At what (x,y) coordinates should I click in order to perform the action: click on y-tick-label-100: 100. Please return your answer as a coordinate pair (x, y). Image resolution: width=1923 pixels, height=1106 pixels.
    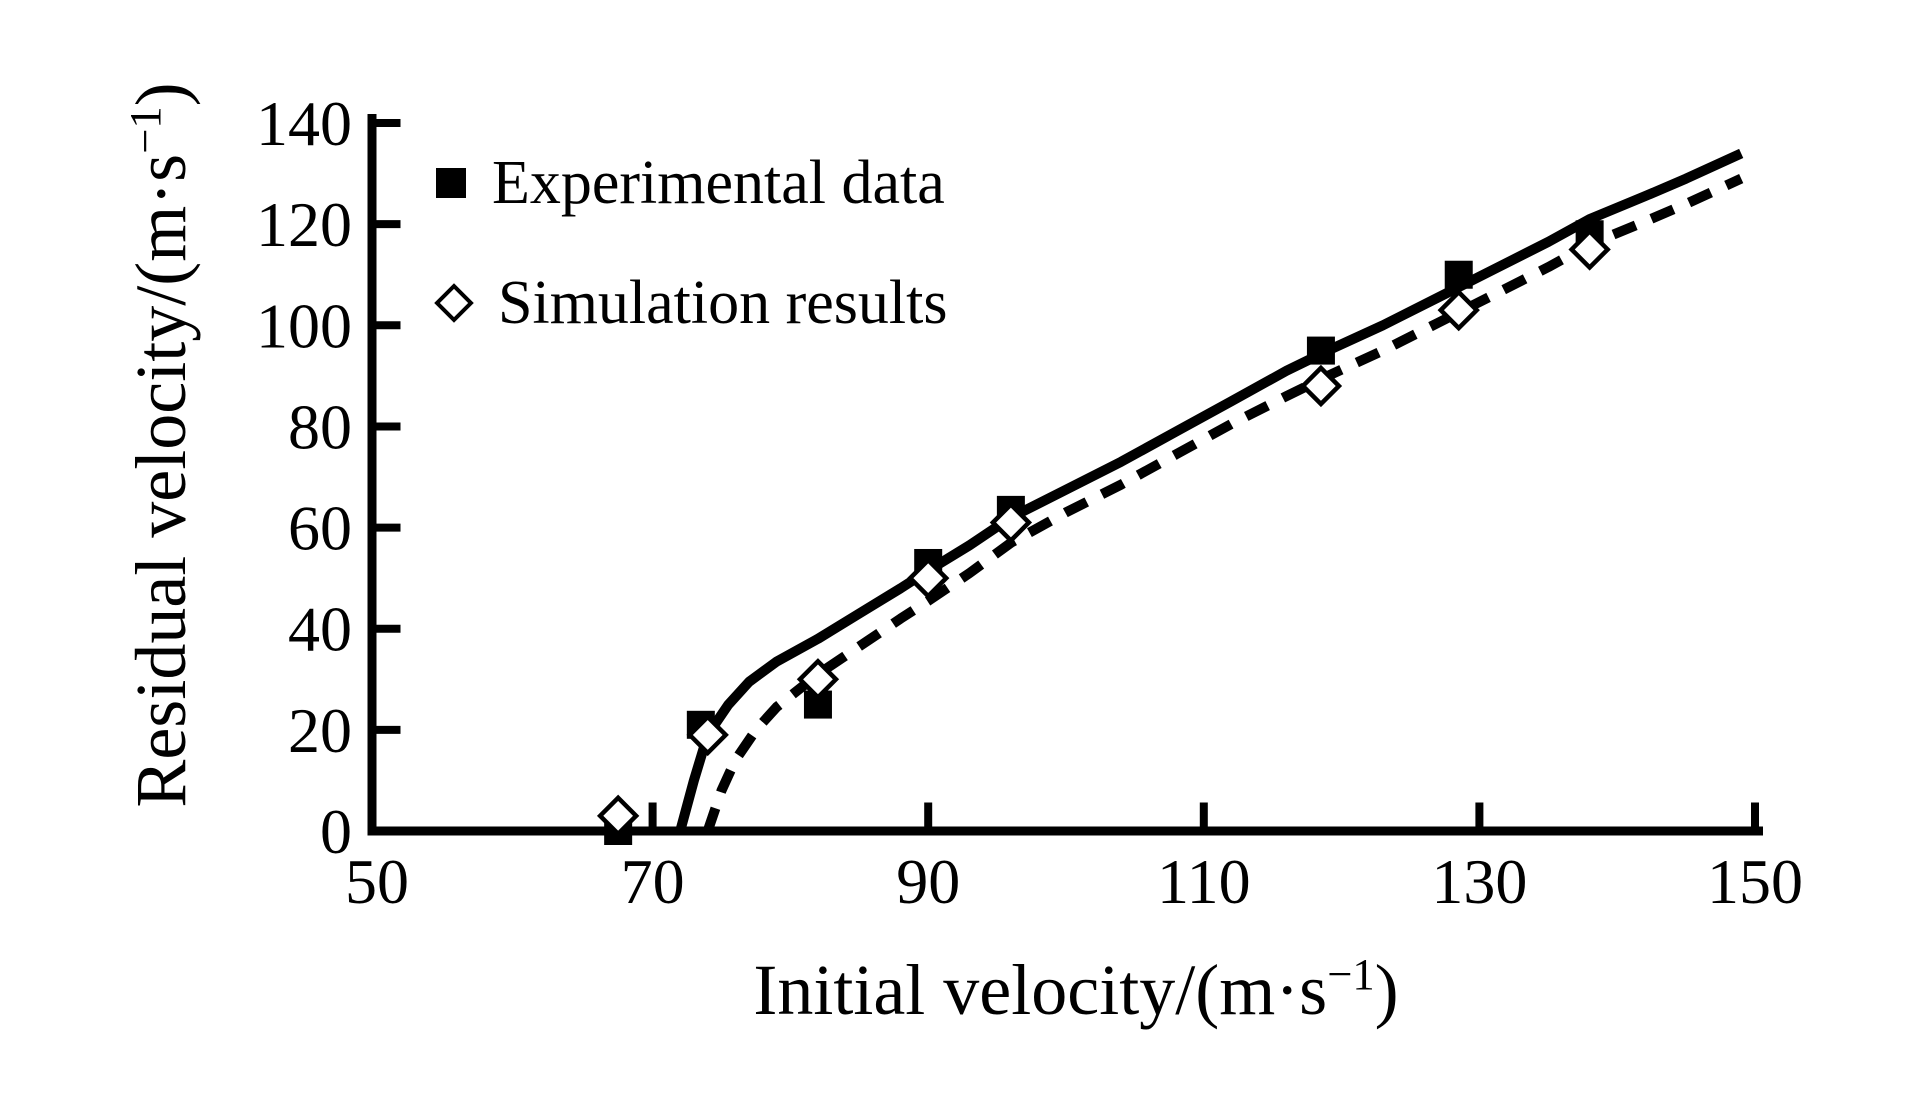
    Looking at the image, I should click on (304, 325).